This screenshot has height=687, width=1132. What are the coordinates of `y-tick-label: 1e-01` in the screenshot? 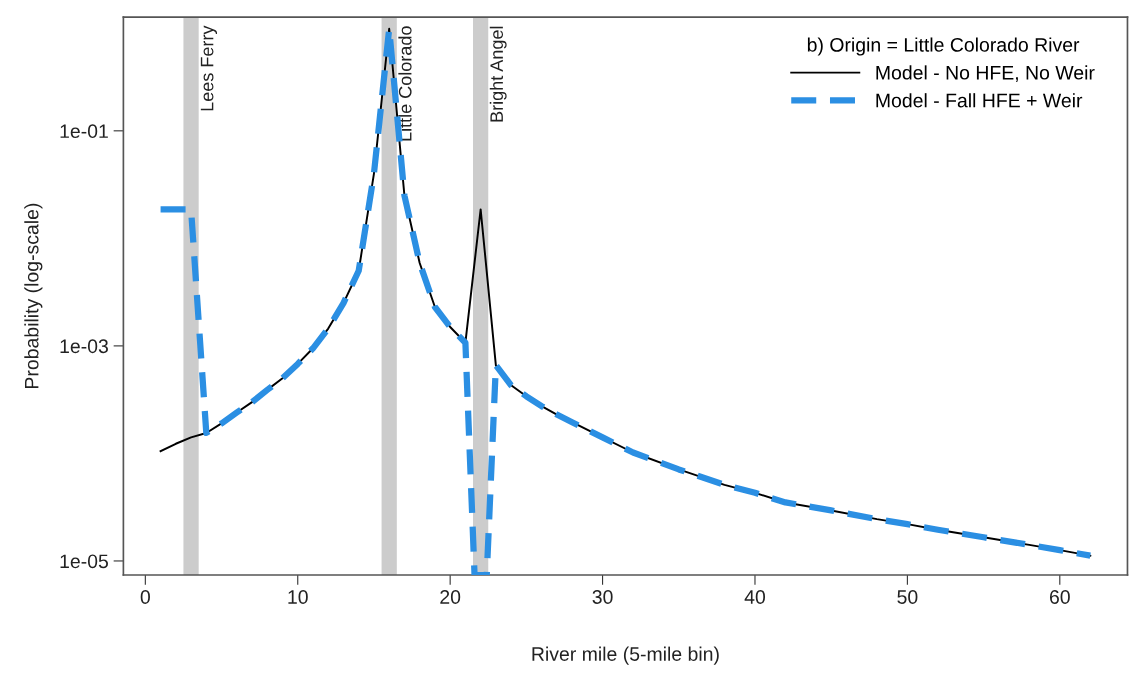 It's located at (84, 131).